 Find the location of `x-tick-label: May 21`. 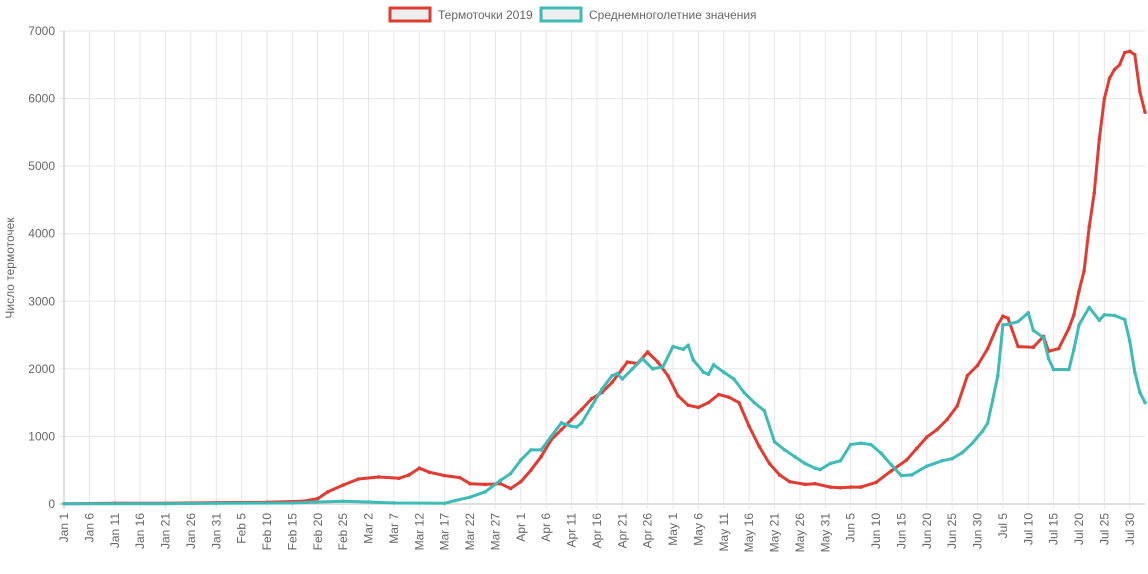

x-tick-label: May 21 is located at coordinates (775, 533).